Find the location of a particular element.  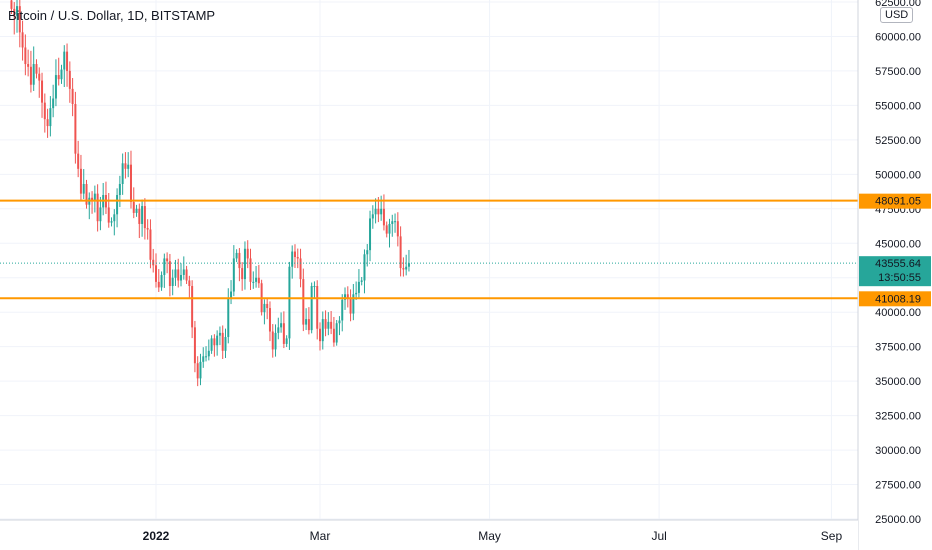

price-tick-label: 35000.00 is located at coordinates (898, 382).